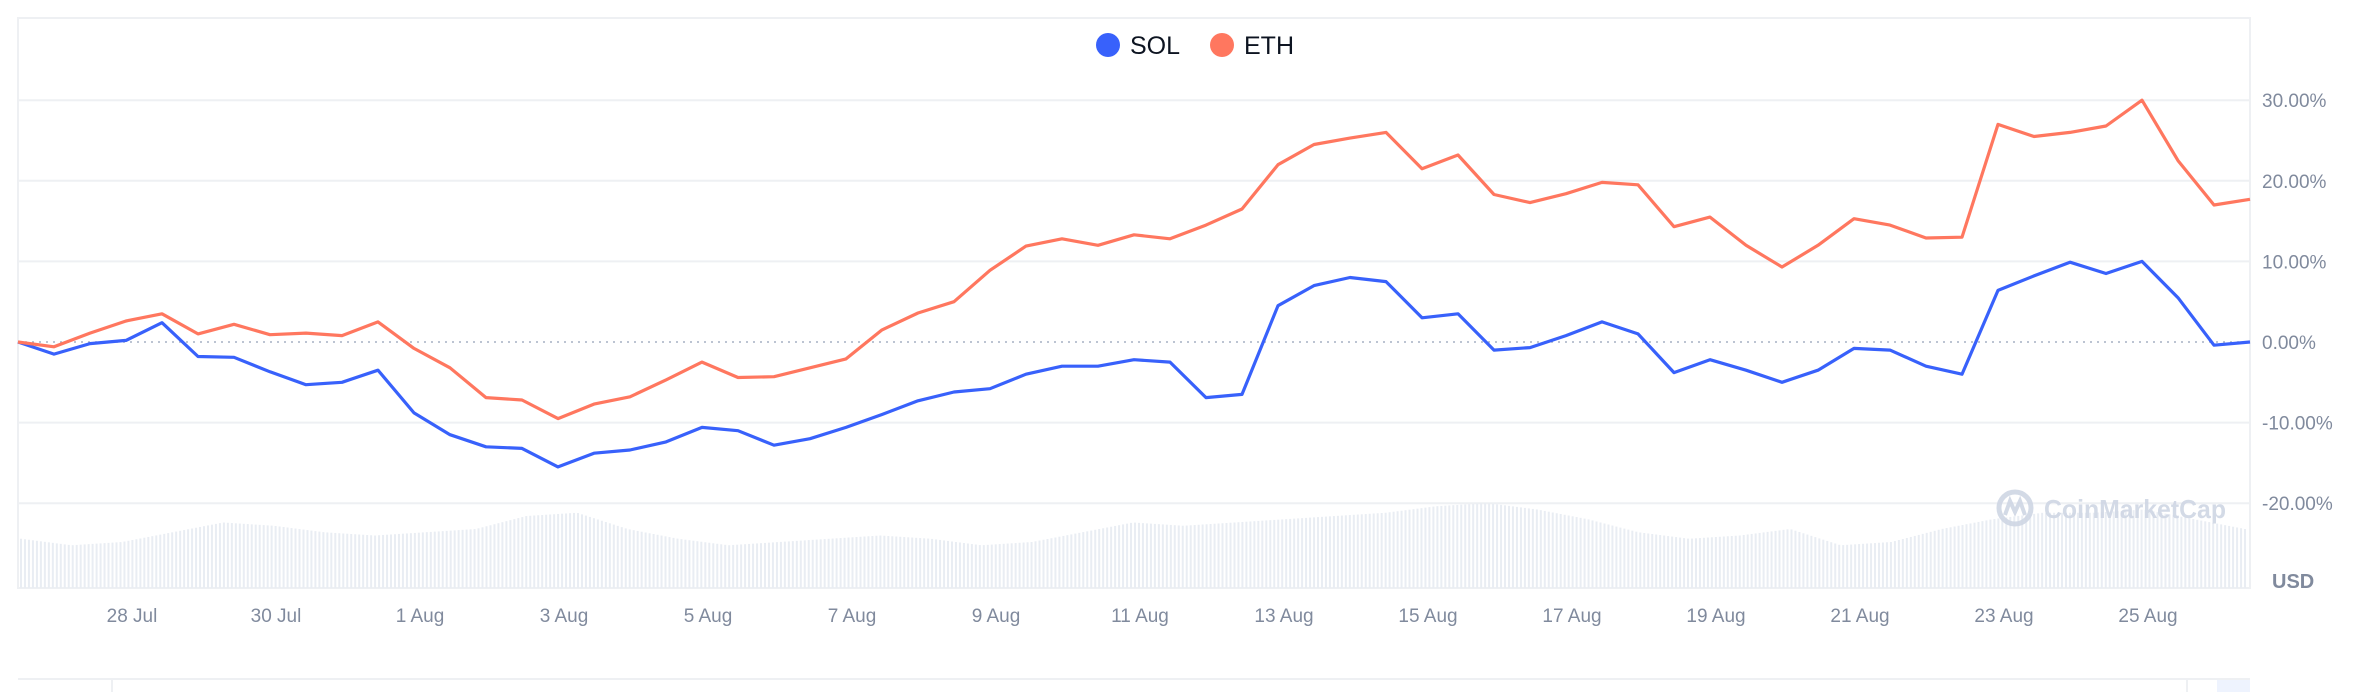 The height and width of the screenshot is (692, 2355). What do you see at coordinates (2003, 616) in the screenshot?
I see `x-tick-label: 23 Aug` at bounding box center [2003, 616].